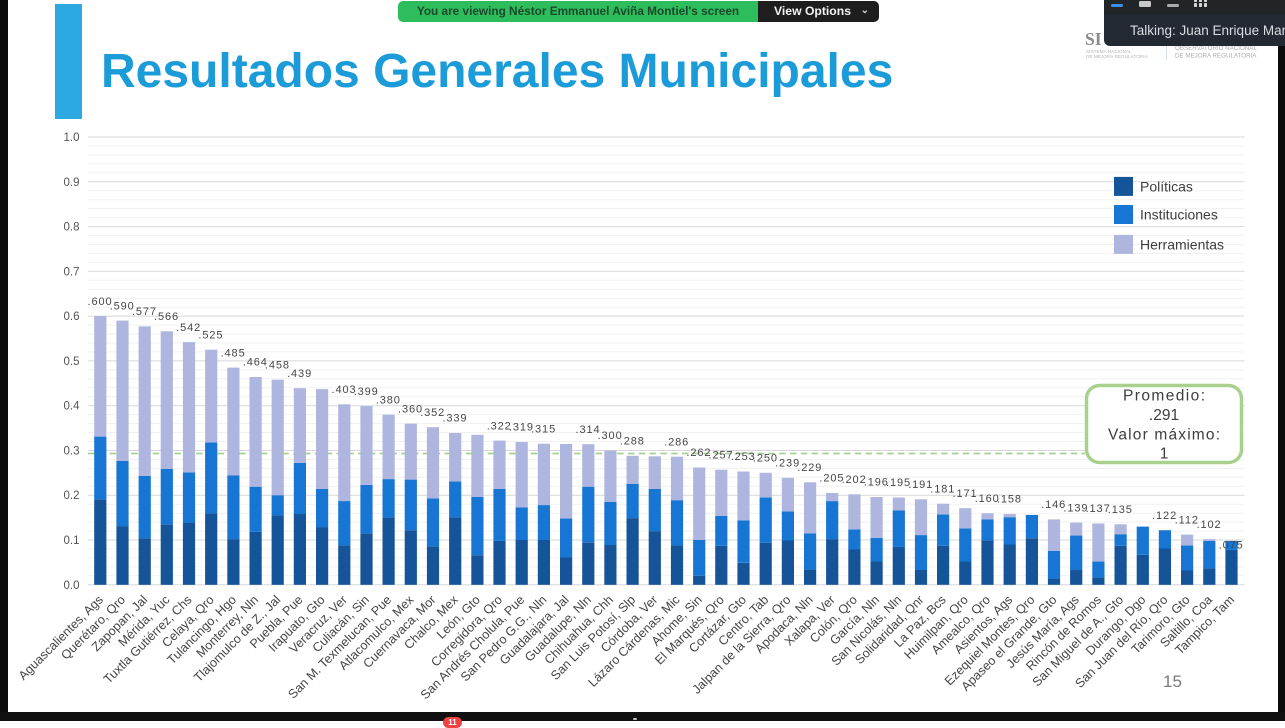  Describe the element at coordinates (1164, 415) in the screenshot. I see `svg-text: .291` at that location.